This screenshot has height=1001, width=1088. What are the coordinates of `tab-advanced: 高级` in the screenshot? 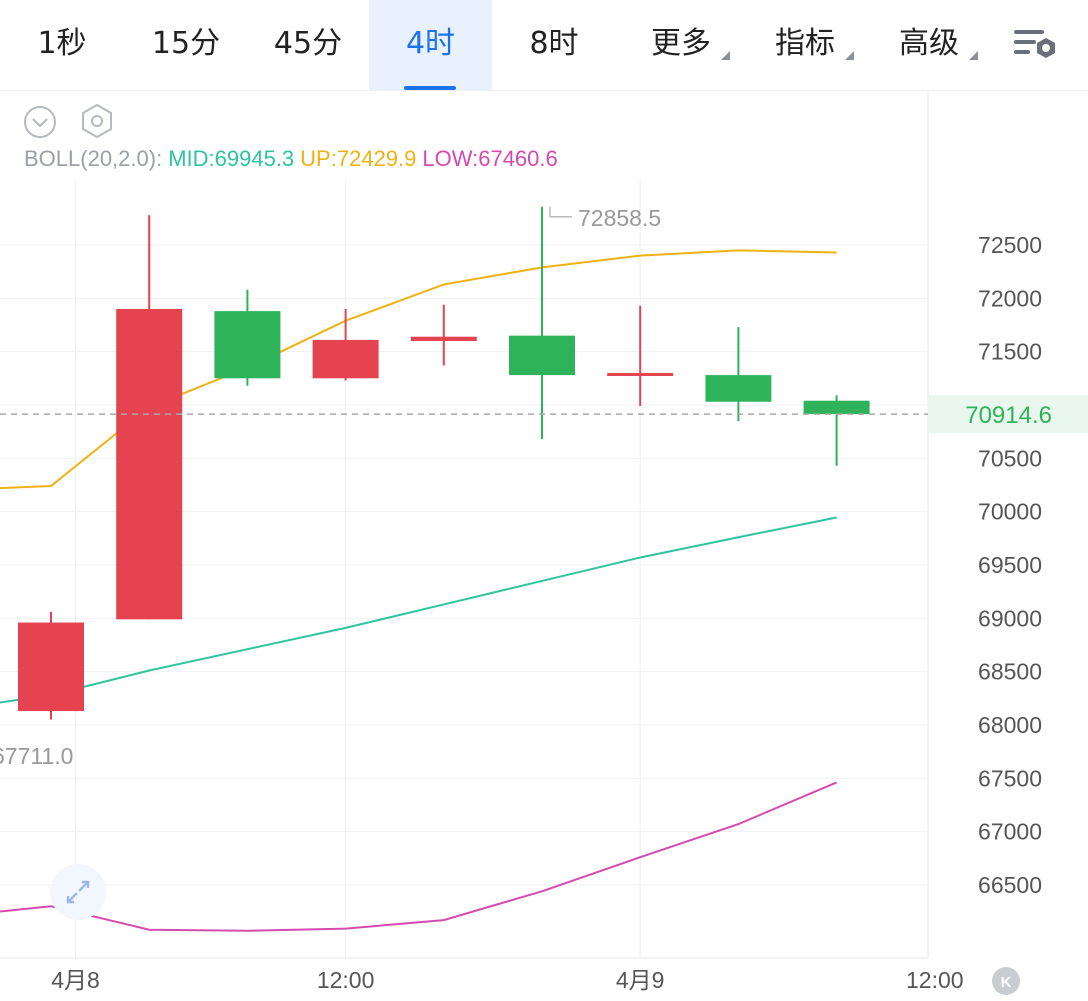 It's located at (931, 45).